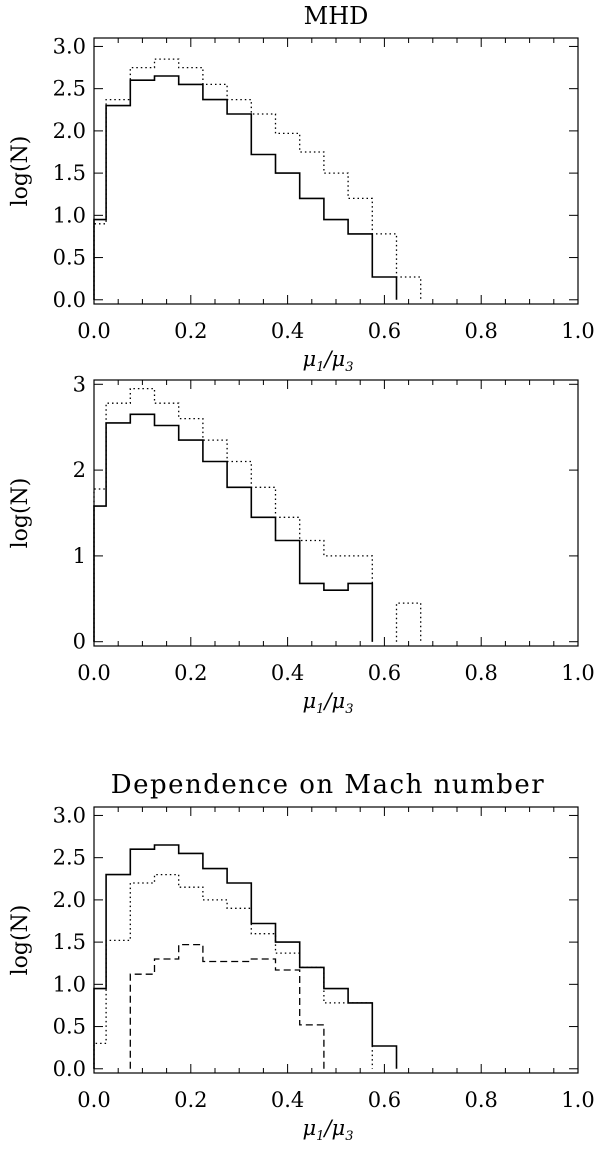 The width and height of the screenshot is (600, 1150). I want to click on y-tick-label: 2, so click(79, 470).